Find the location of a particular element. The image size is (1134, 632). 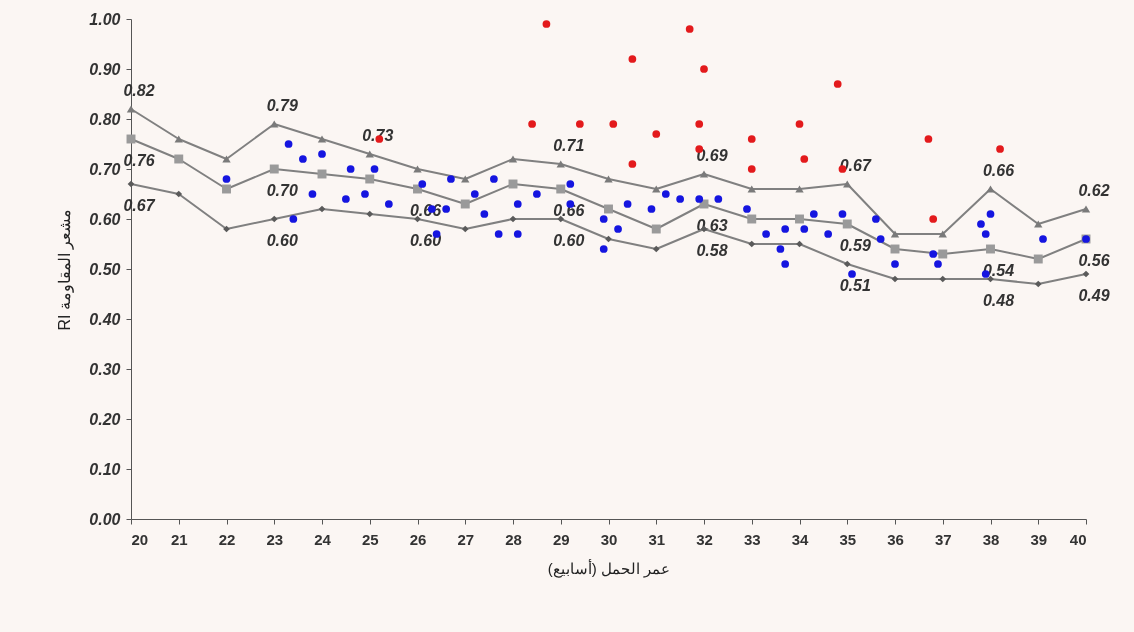

y-tick-label: 1.00 is located at coordinates (105, 19).